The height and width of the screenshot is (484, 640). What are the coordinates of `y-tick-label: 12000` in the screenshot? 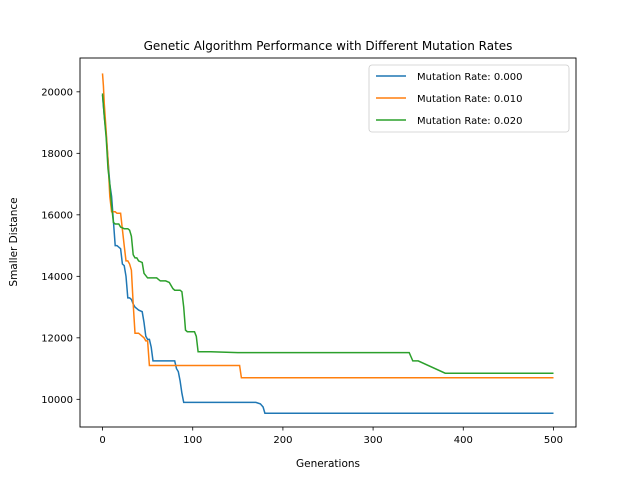 It's located at (57, 338).